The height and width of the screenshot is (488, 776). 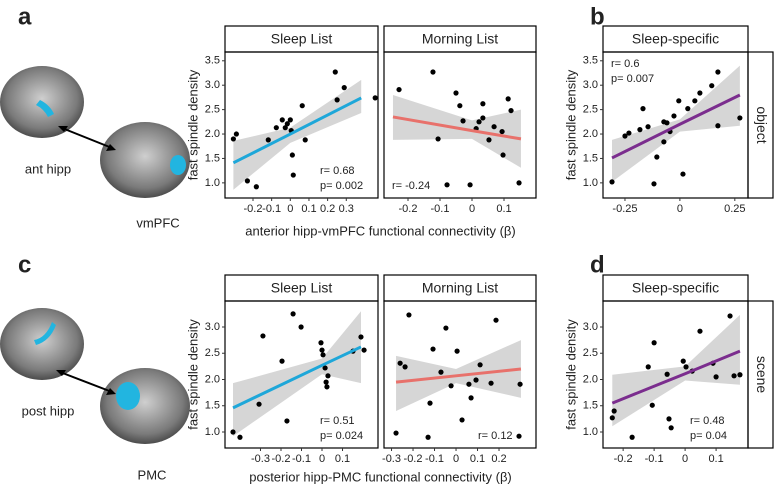 I want to click on side-strip-label: object, so click(x=762, y=124).